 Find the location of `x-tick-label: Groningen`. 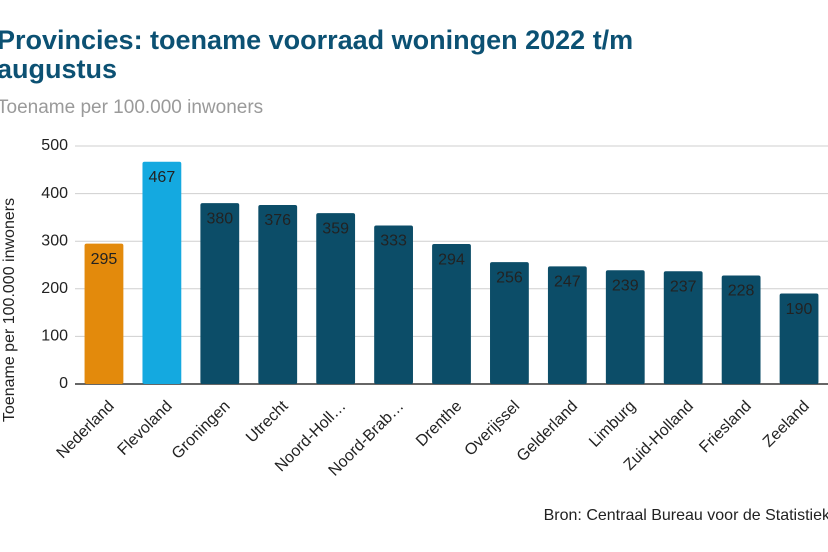

x-tick-label: Groningen is located at coordinates (201, 430).